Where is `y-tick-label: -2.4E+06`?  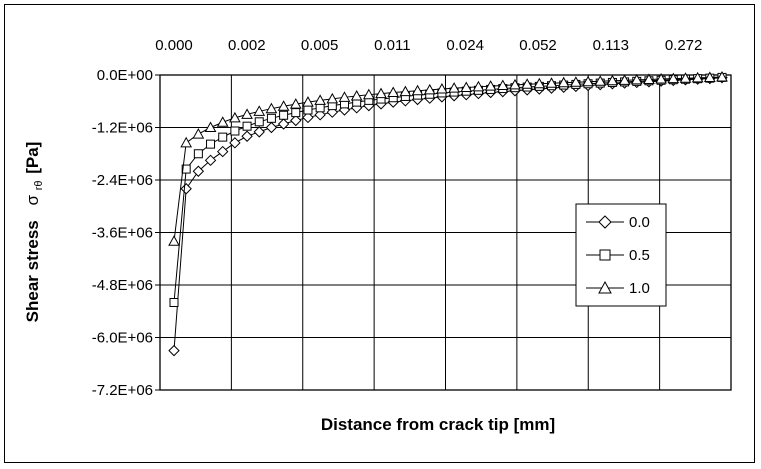
y-tick-label: -2.4E+06 is located at coordinates (122, 180).